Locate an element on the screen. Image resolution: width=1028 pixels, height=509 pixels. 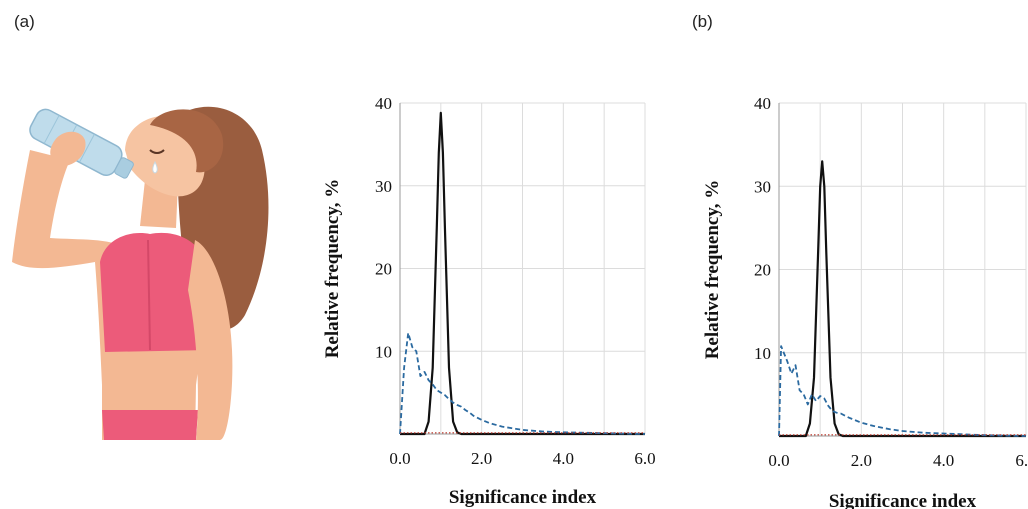
panel-label-a: (a) is located at coordinates (24, 21).